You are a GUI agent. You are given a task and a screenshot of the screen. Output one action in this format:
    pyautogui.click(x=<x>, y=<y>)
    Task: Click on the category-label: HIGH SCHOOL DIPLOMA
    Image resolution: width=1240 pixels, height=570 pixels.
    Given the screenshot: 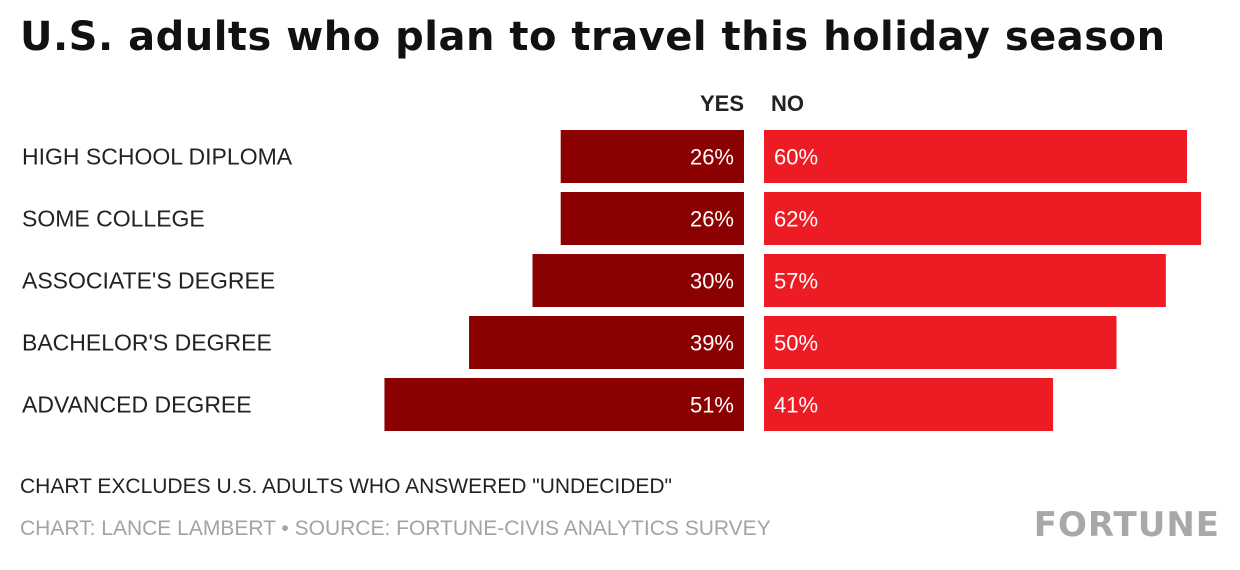 What is the action you would take?
    pyautogui.click(x=157, y=157)
    